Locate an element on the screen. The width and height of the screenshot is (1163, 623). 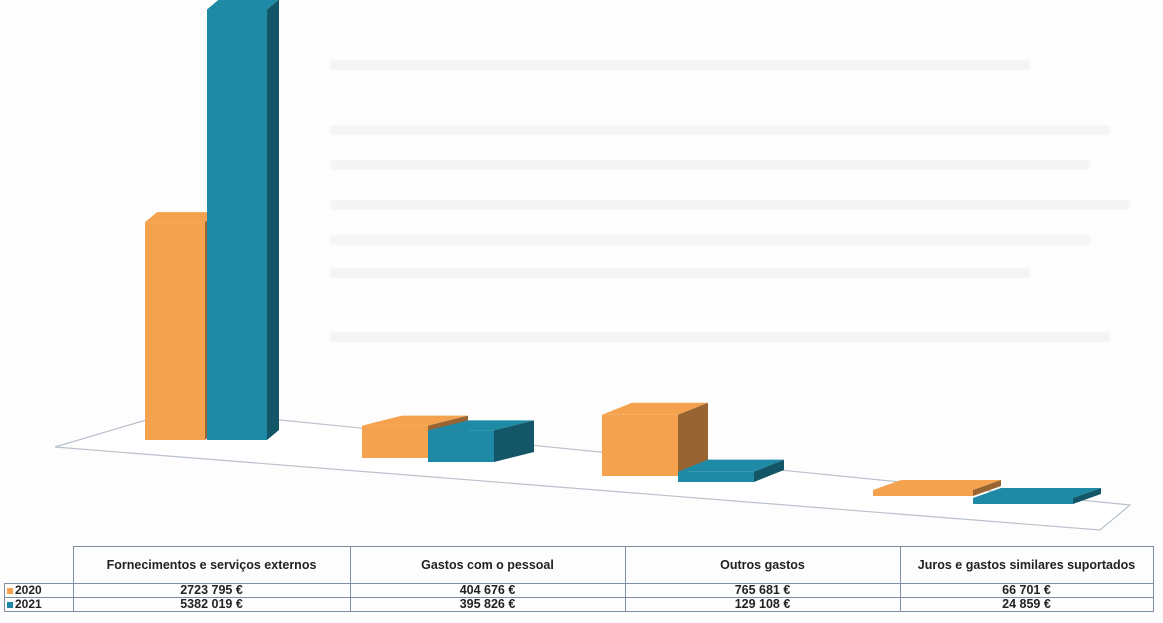
legend-label-2020: 2020 is located at coordinates (28, 590).